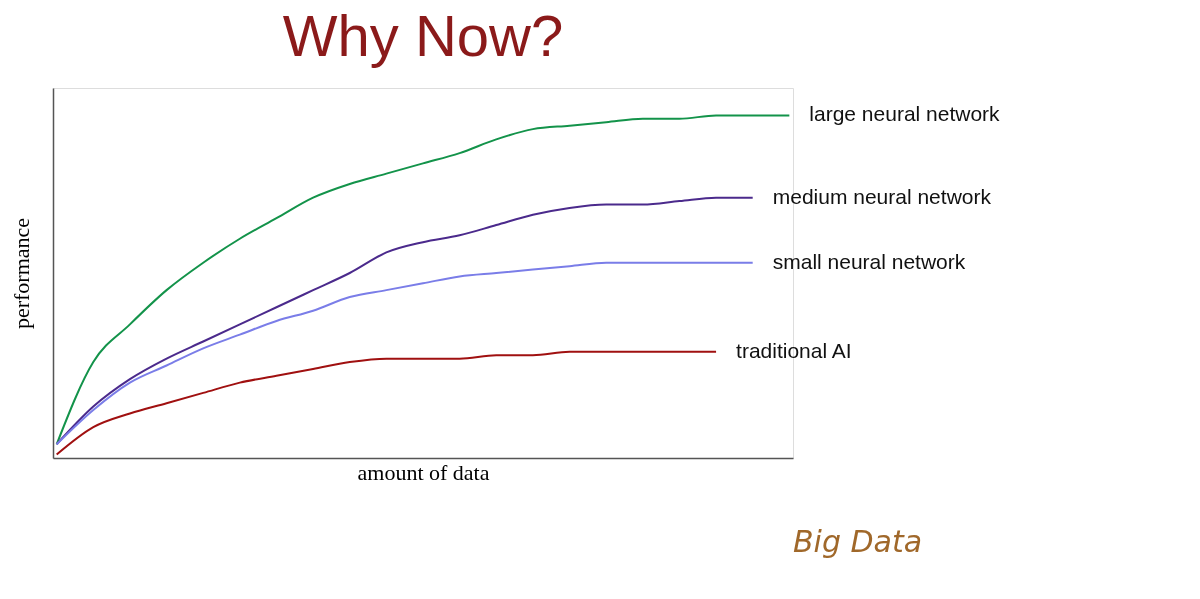 The width and height of the screenshot is (1200, 599). I want to click on x-axis-title: amount of data, so click(423, 472).